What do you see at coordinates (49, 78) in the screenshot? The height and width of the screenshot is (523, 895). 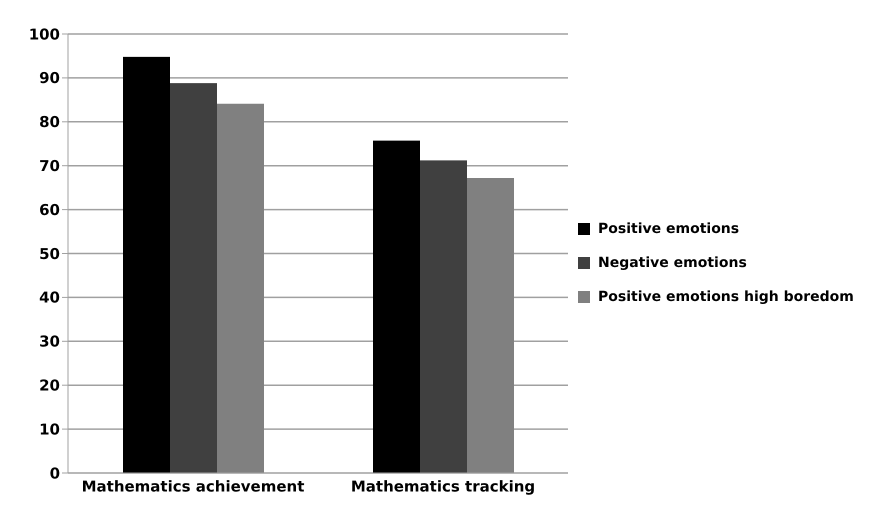 I see `y-tick-label: 90` at bounding box center [49, 78].